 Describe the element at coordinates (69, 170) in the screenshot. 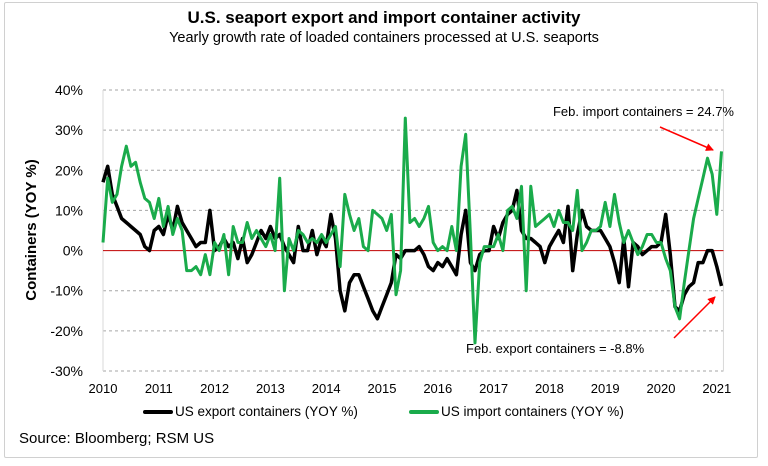

I see `y-tick-label: 20%` at that location.